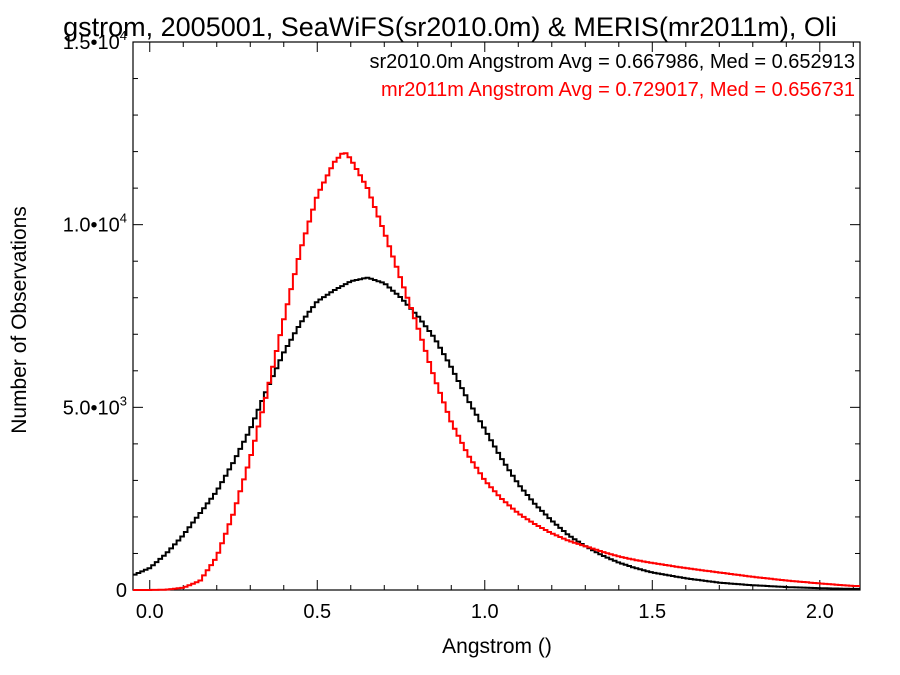 The height and width of the screenshot is (675, 900). I want to click on y-tick-exponent: 3, so click(123, 400).